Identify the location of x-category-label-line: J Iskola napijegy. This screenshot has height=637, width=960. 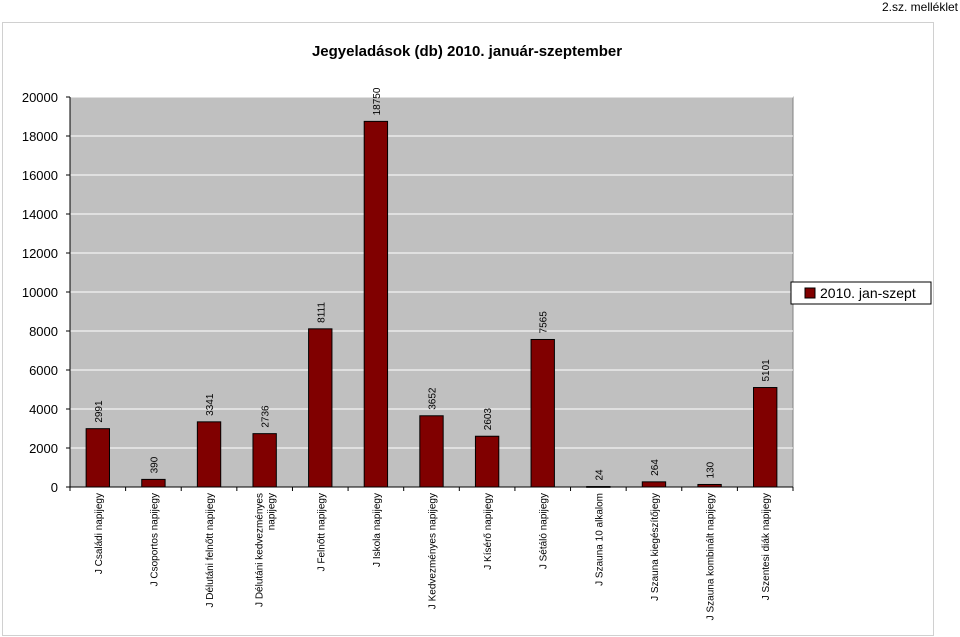
(377, 530).